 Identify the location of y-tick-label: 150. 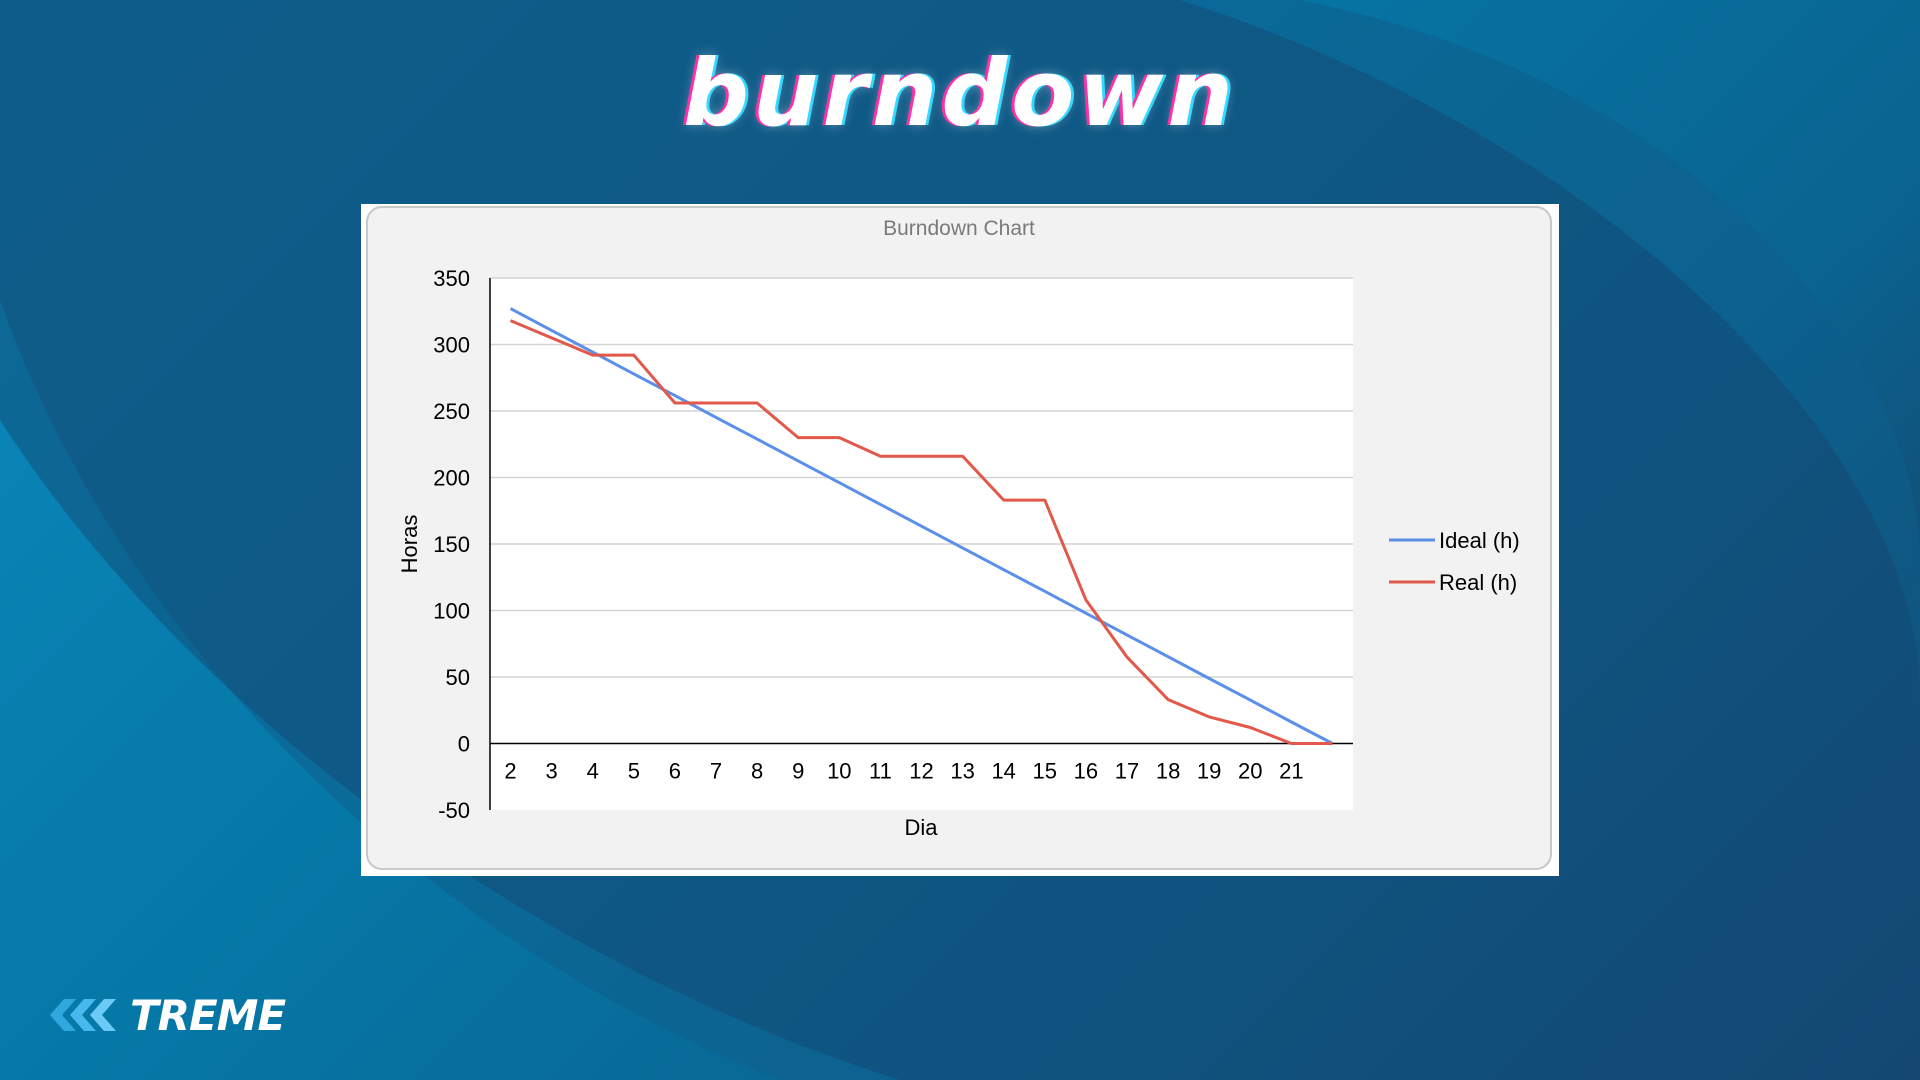
(451, 544).